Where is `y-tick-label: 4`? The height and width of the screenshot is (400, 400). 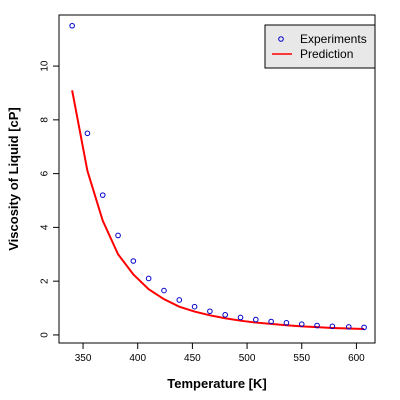 y-tick-label: 4 is located at coordinates (45, 227).